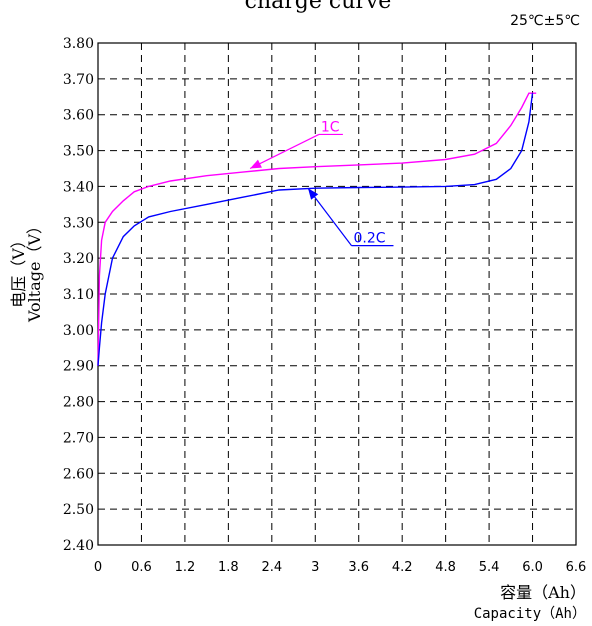  What do you see at coordinates (543, 592) in the screenshot?
I see `x-axis-label-cn: 容量（Ah）` at bounding box center [543, 592].